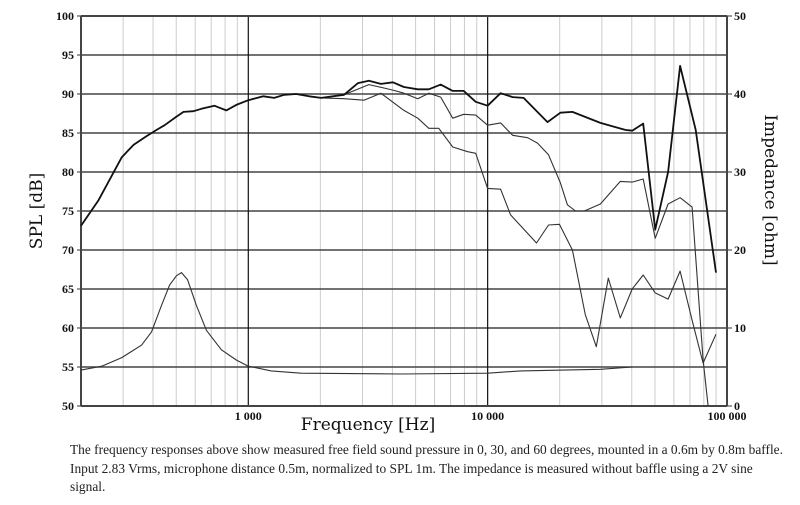 The width and height of the screenshot is (800, 505). I want to click on y-tick-label: 95, so click(68, 55).